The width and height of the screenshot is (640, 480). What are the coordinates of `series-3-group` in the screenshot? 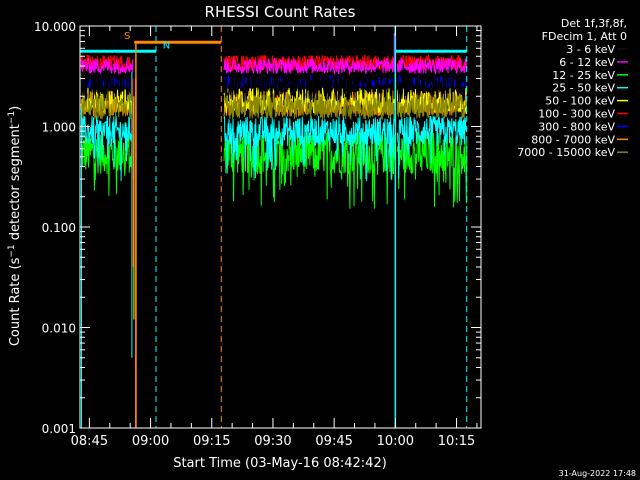 It's located at (274, 148).